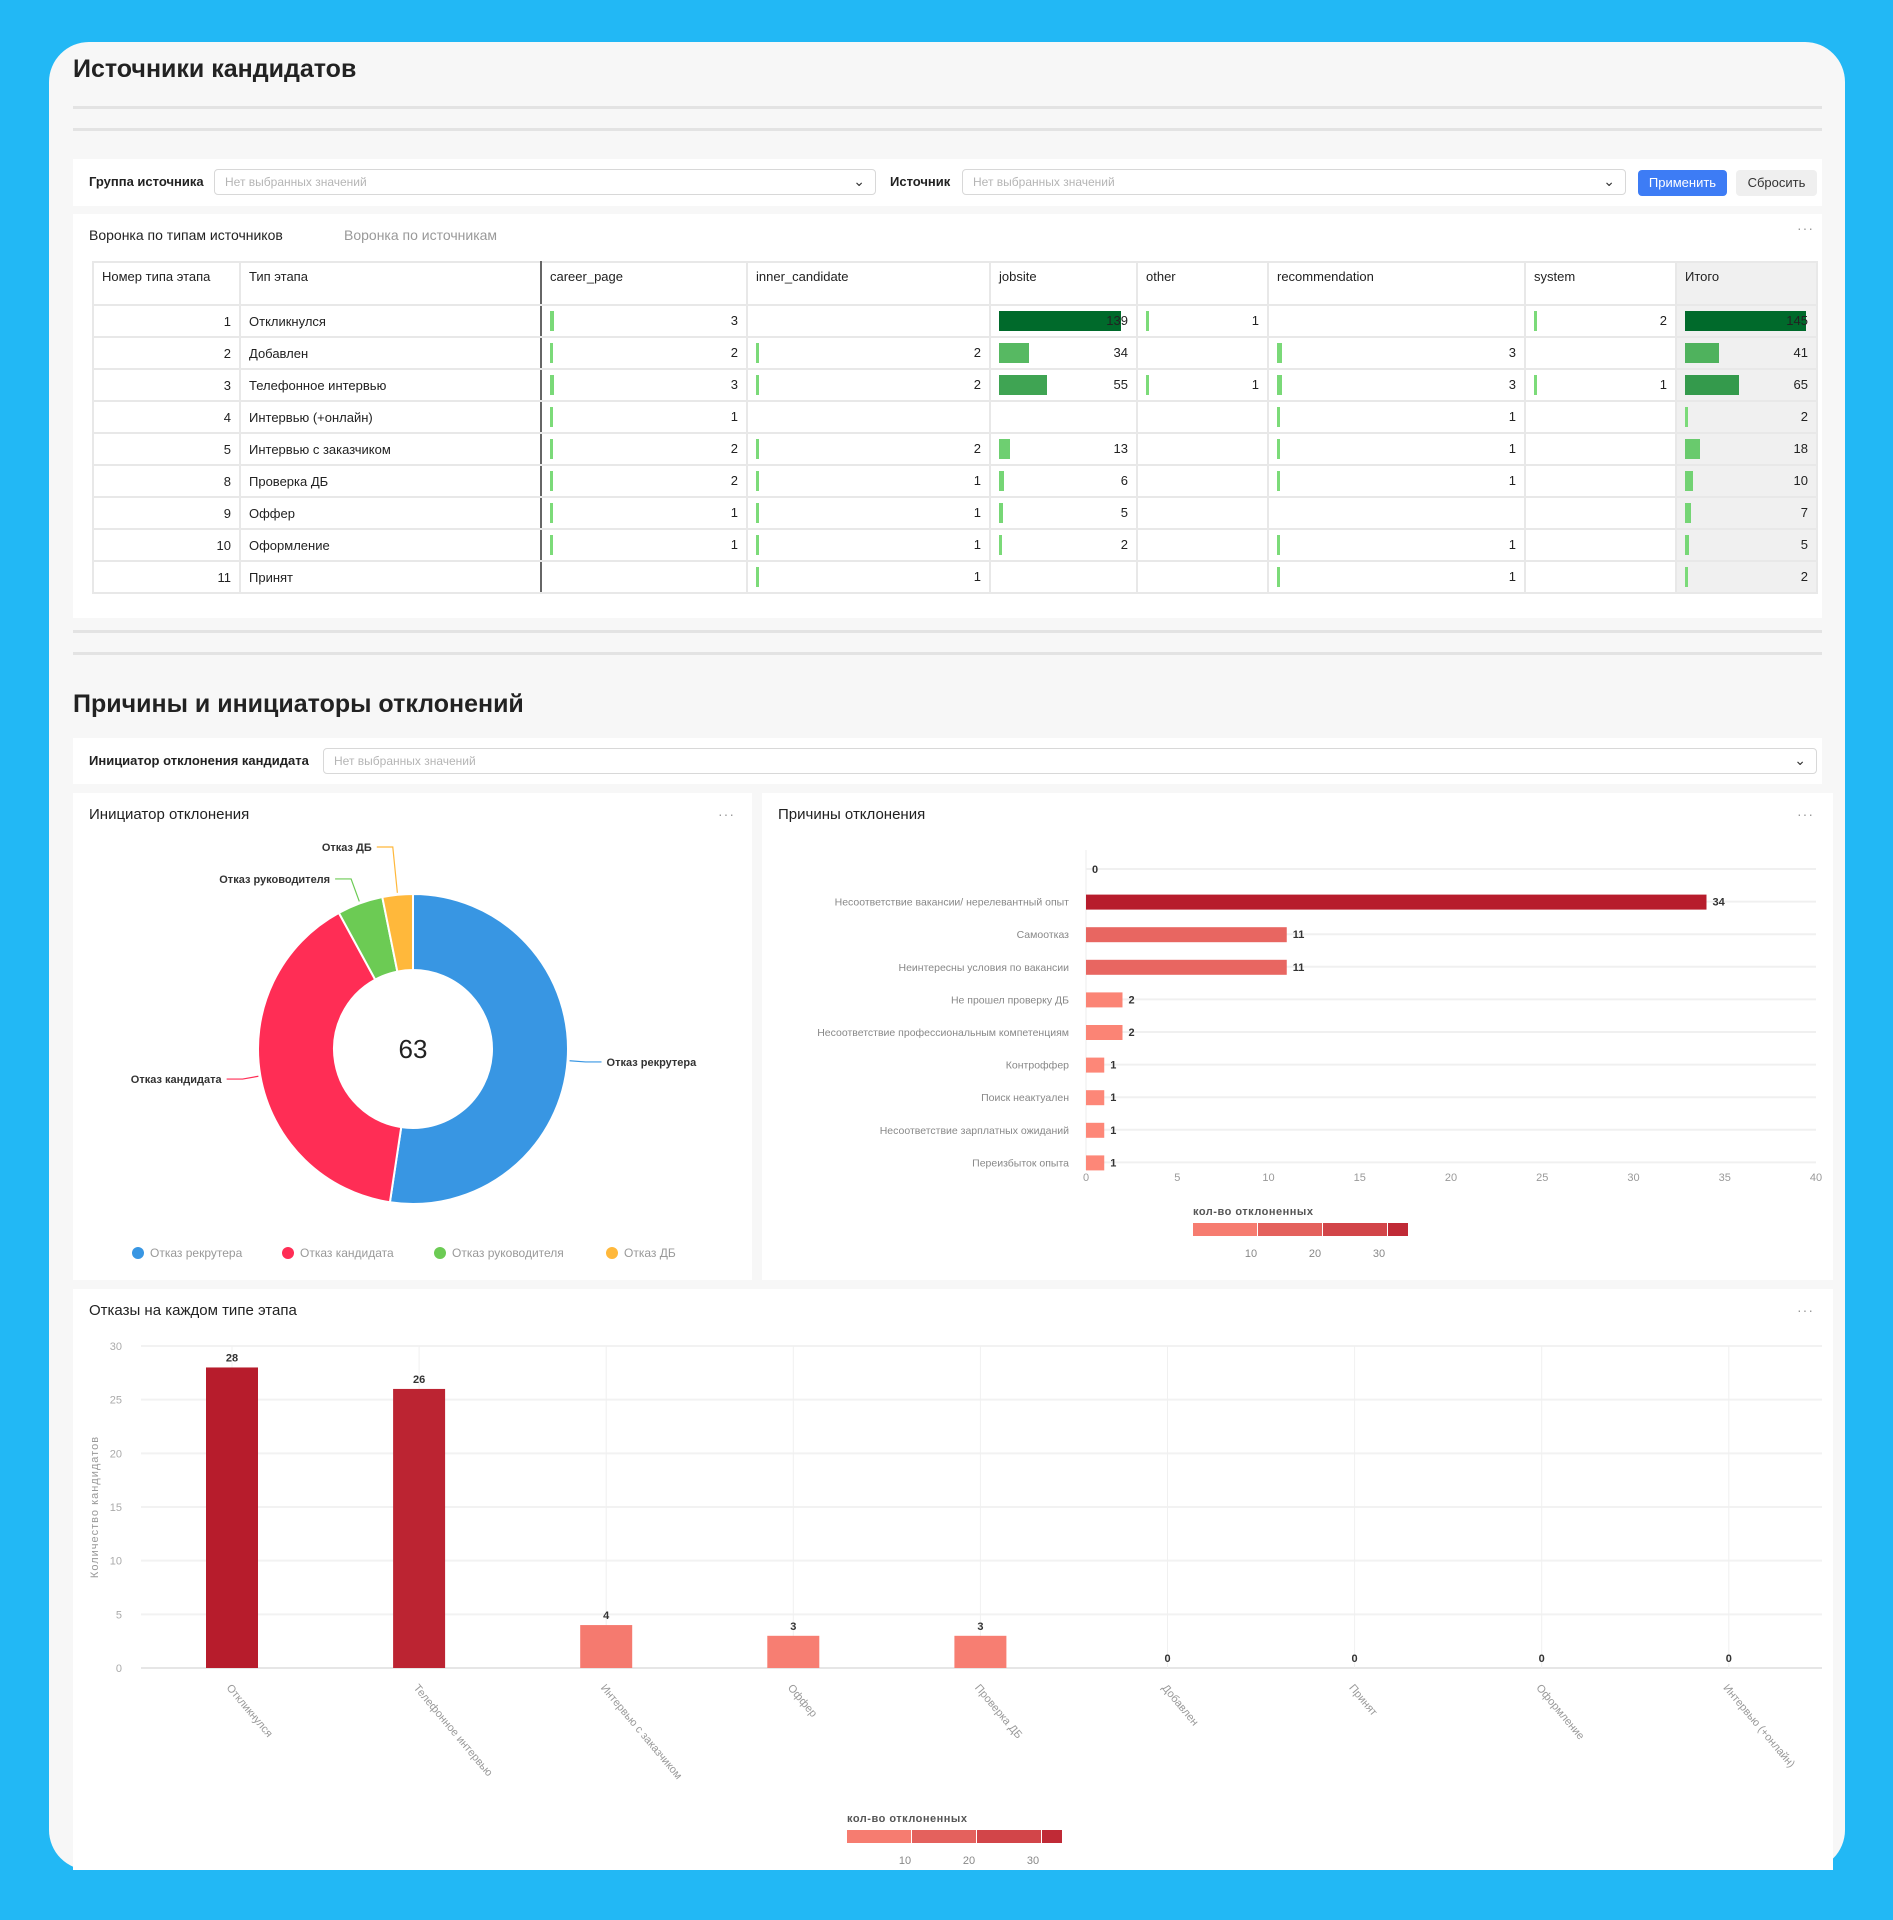  Describe the element at coordinates (1010, 1000) in the screenshot. I see `category-label: Не прошел проверку ДБ` at that location.